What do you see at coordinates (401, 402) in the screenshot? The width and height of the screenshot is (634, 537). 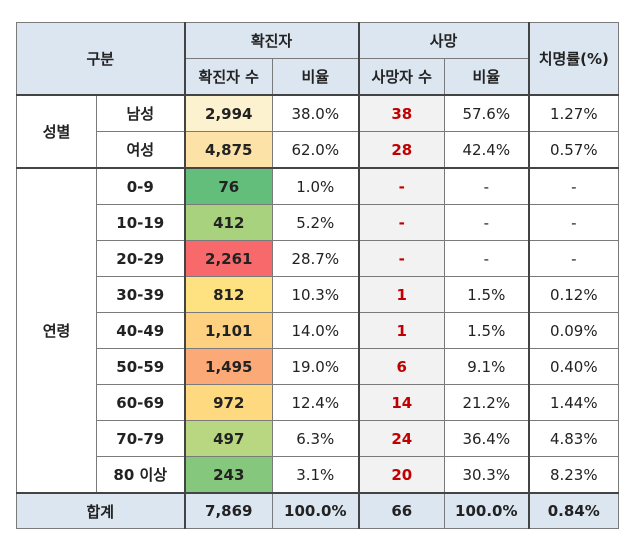 I see `death-count-cell: 14` at bounding box center [401, 402].